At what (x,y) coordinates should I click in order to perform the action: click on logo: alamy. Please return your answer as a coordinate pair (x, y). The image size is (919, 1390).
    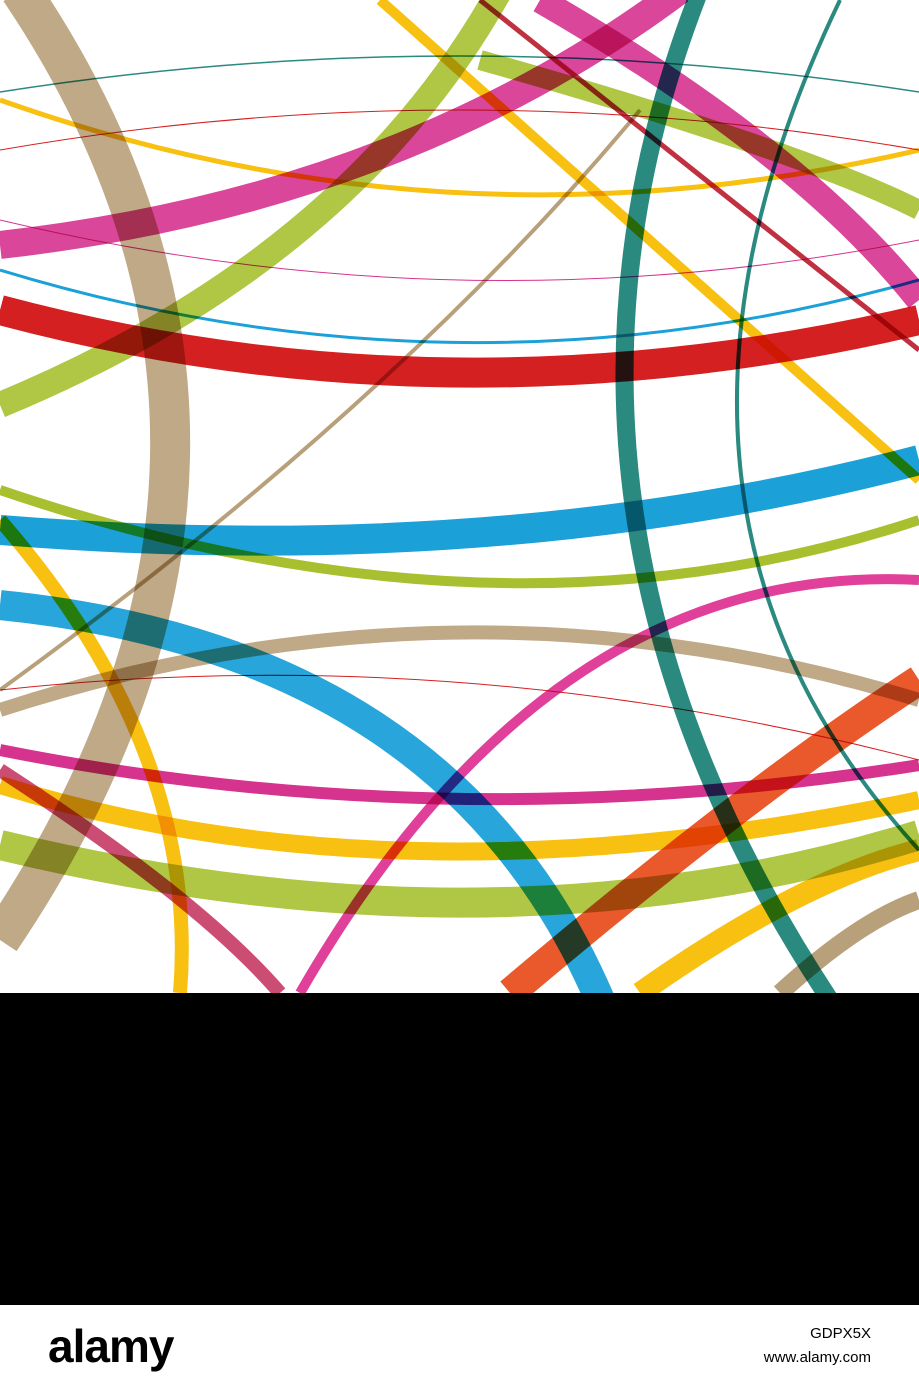
    Looking at the image, I should click on (111, 1346).